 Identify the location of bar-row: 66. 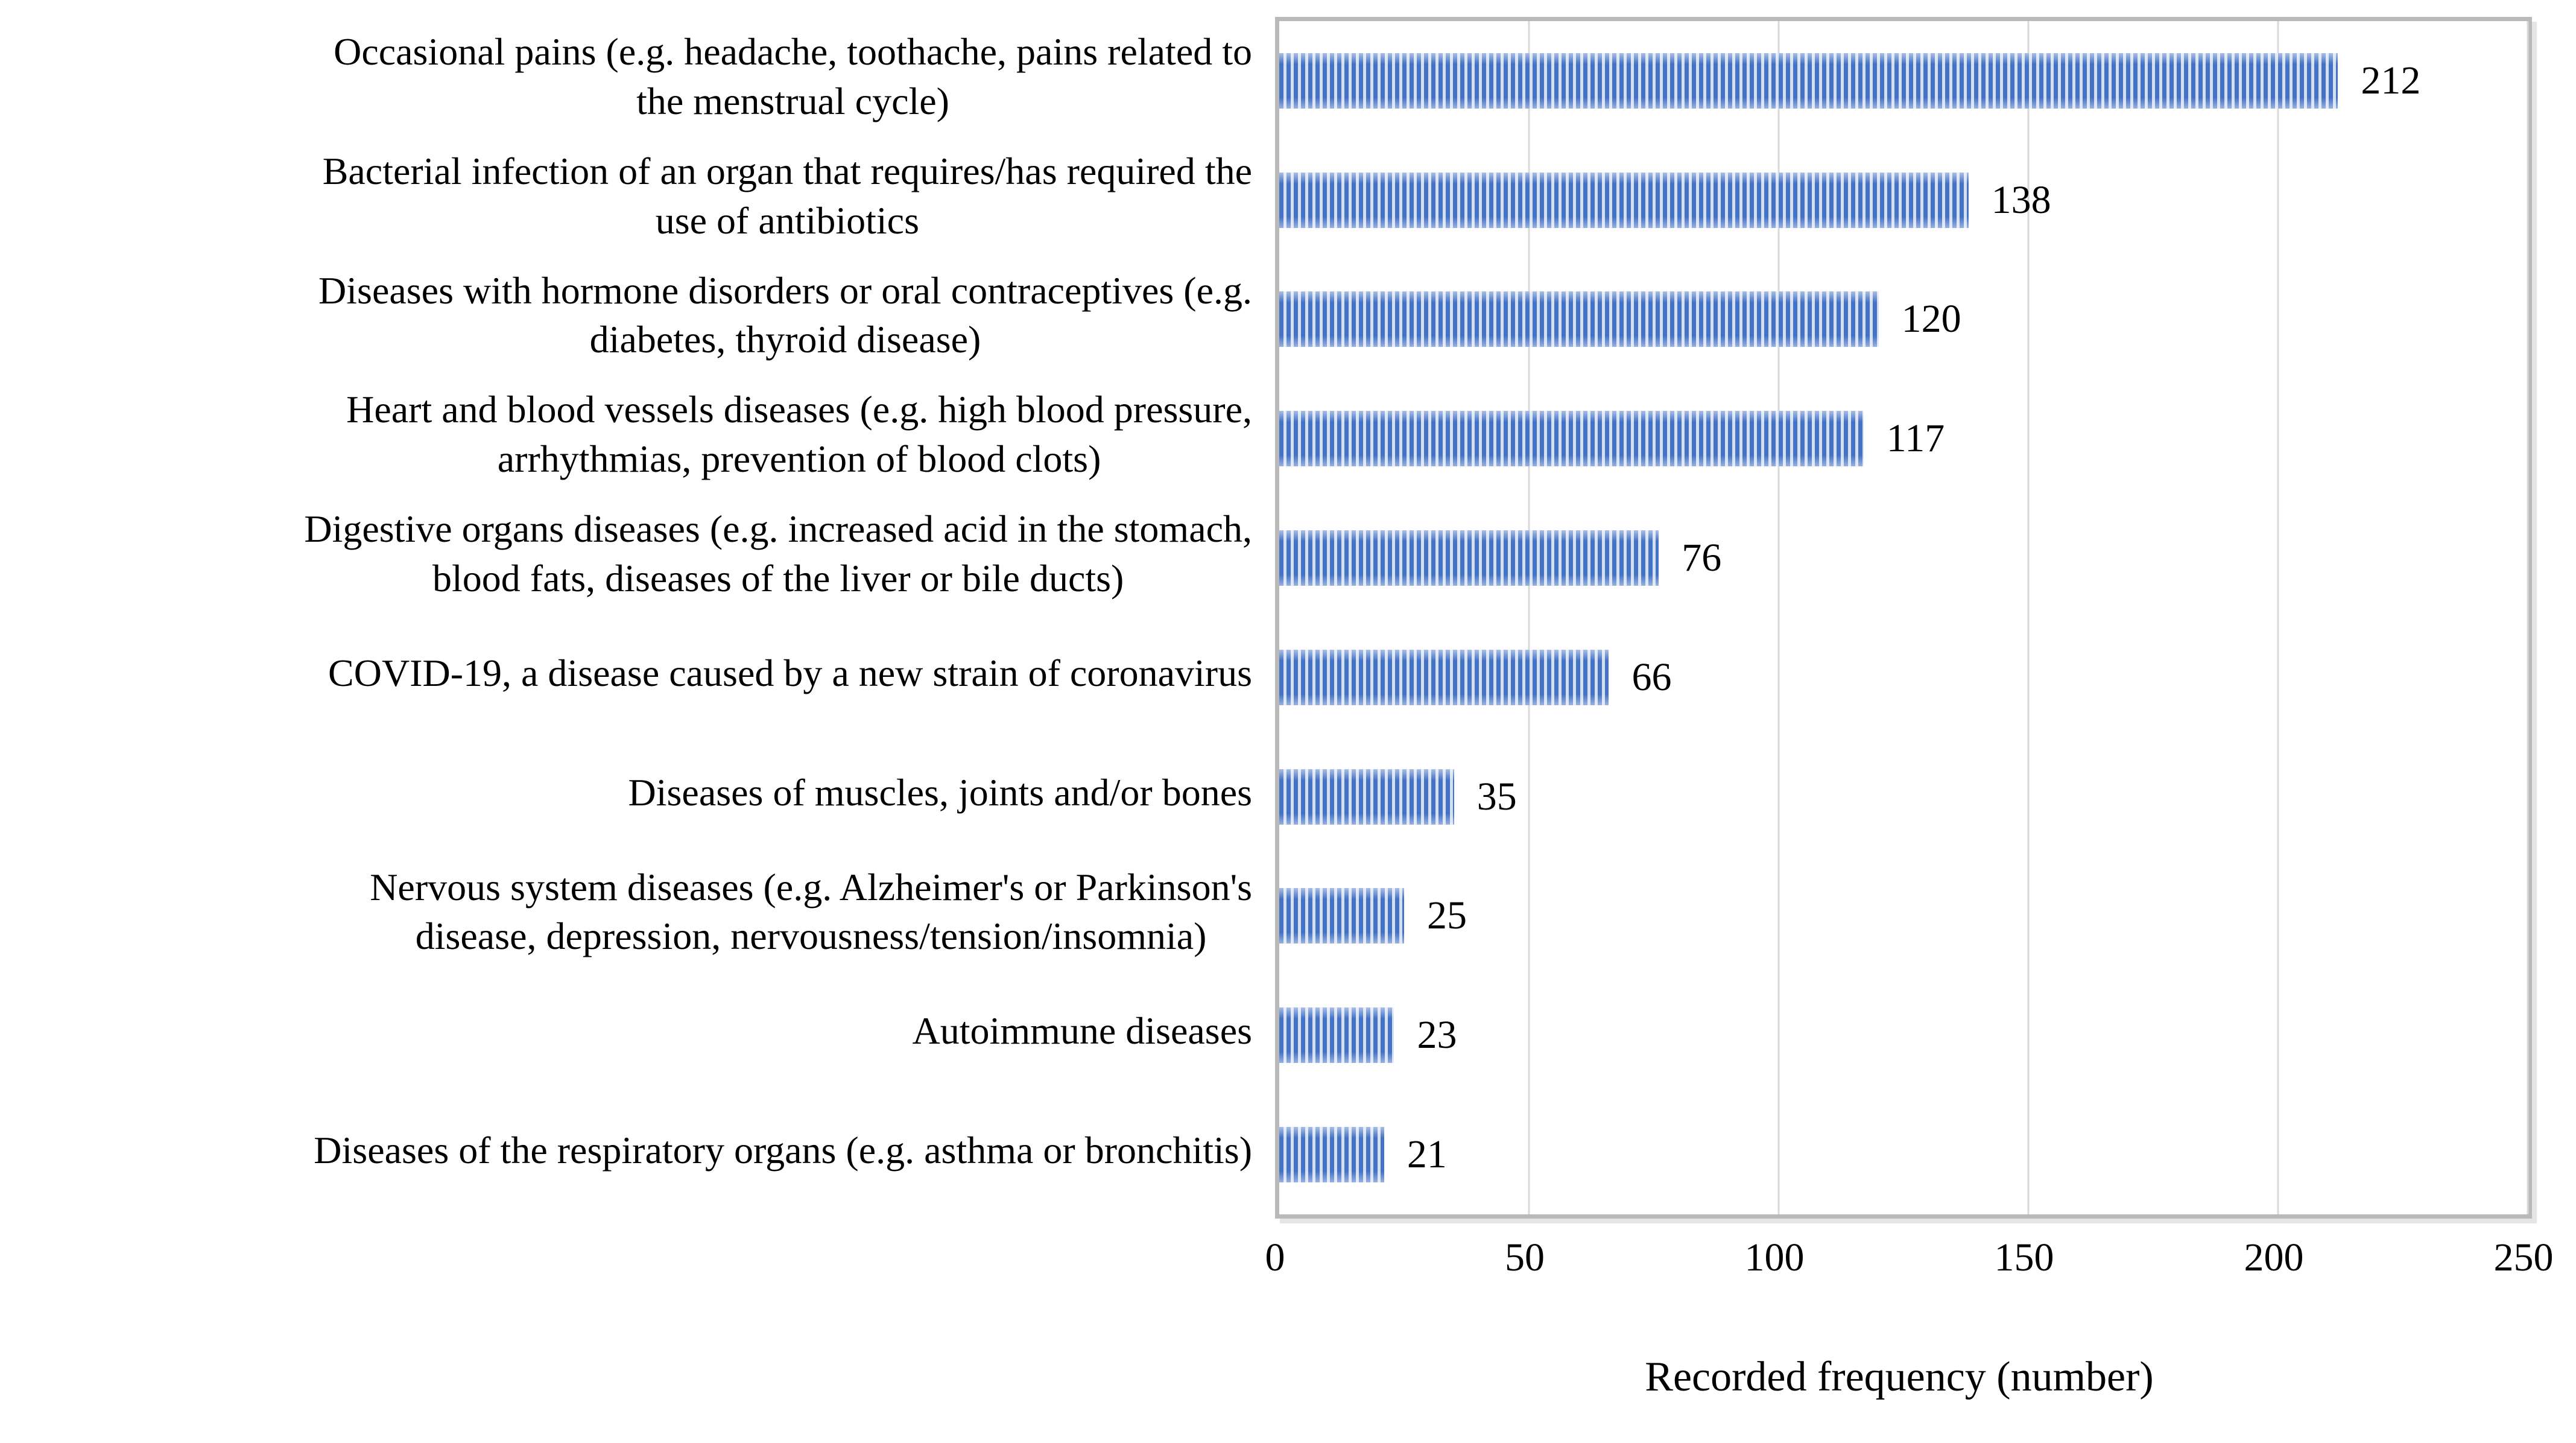
(1903, 677).